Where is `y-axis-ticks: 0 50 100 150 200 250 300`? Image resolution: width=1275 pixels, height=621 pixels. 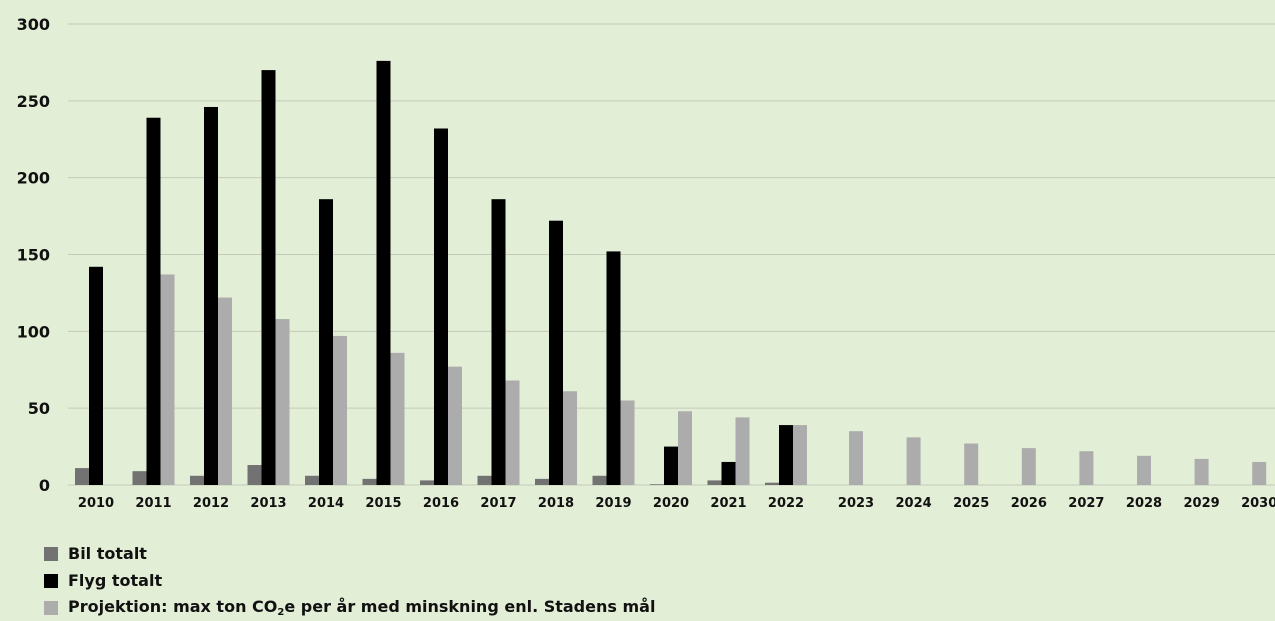 y-axis-ticks: 0 50 100 150 200 250 300 is located at coordinates (33, 255).